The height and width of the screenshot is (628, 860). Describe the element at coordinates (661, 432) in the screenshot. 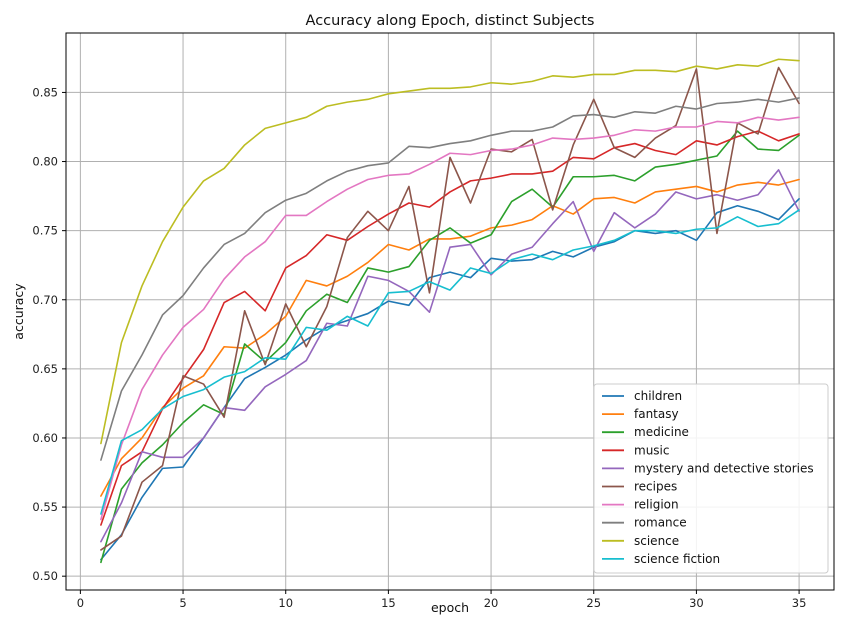

I see `legend-label: medicine` at that location.